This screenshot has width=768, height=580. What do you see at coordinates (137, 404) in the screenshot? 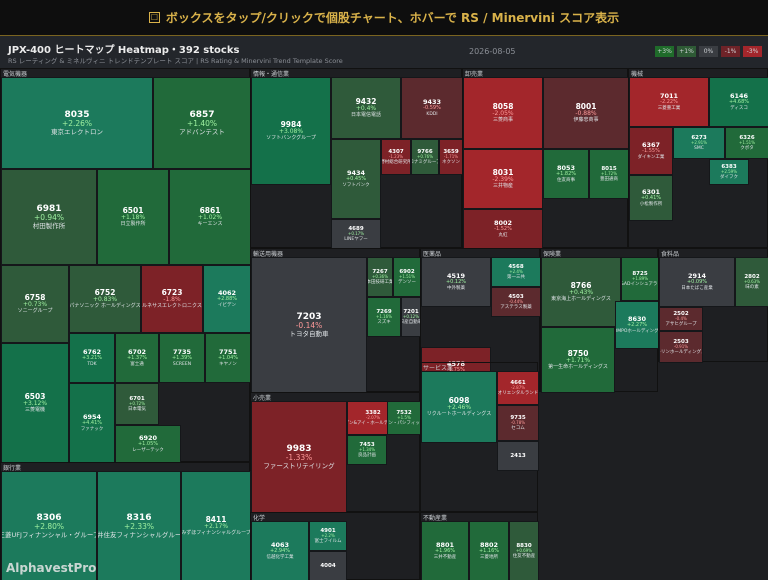
I see `stock-tile-6701: 6701 +0.72% 日本電気` at bounding box center [137, 404].